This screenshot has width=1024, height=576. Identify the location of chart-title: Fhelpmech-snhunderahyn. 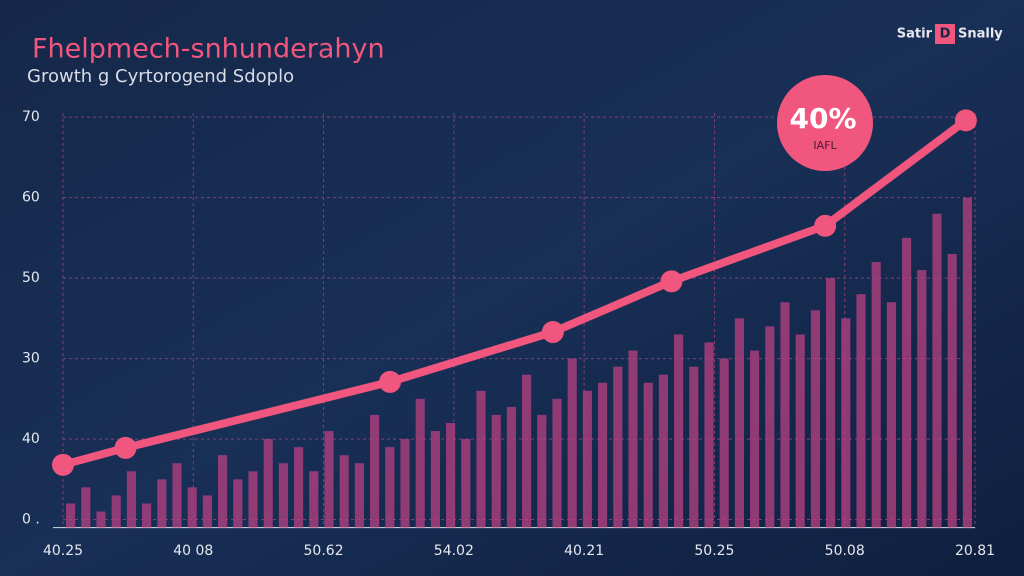
(208, 49).